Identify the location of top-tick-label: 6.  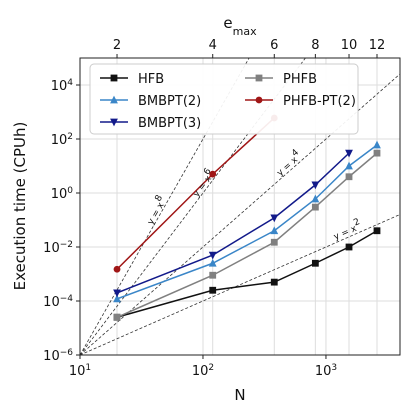
(274, 45).